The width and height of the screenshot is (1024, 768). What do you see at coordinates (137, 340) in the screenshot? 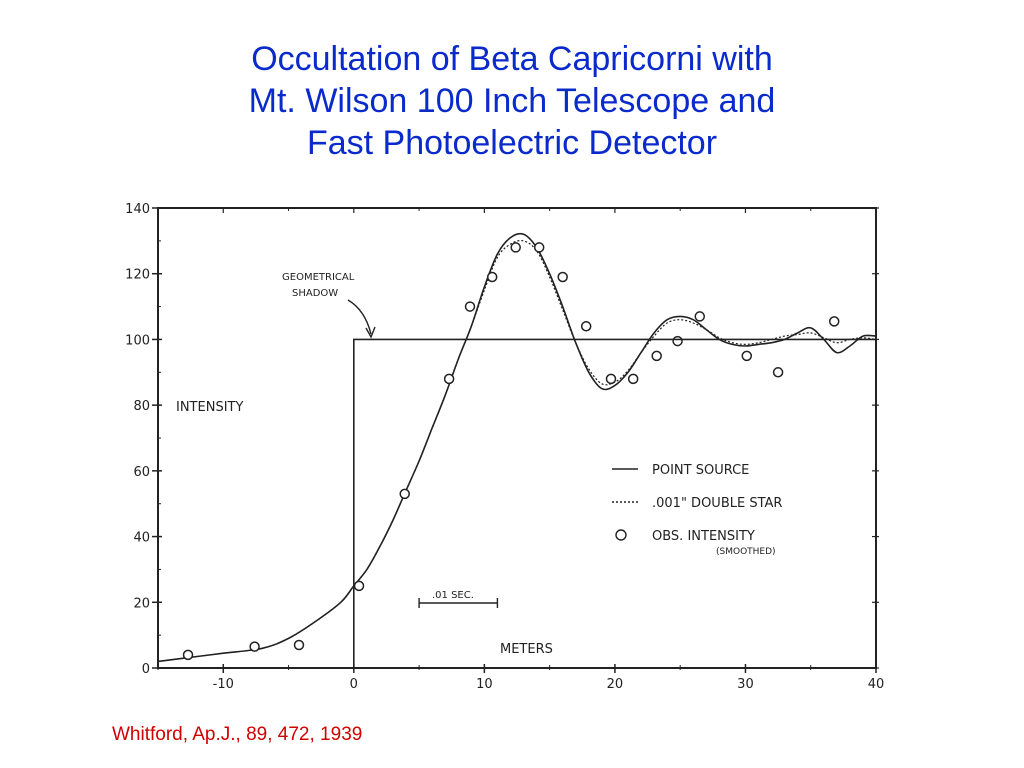
I see `y-tick-label: 100` at bounding box center [137, 340].